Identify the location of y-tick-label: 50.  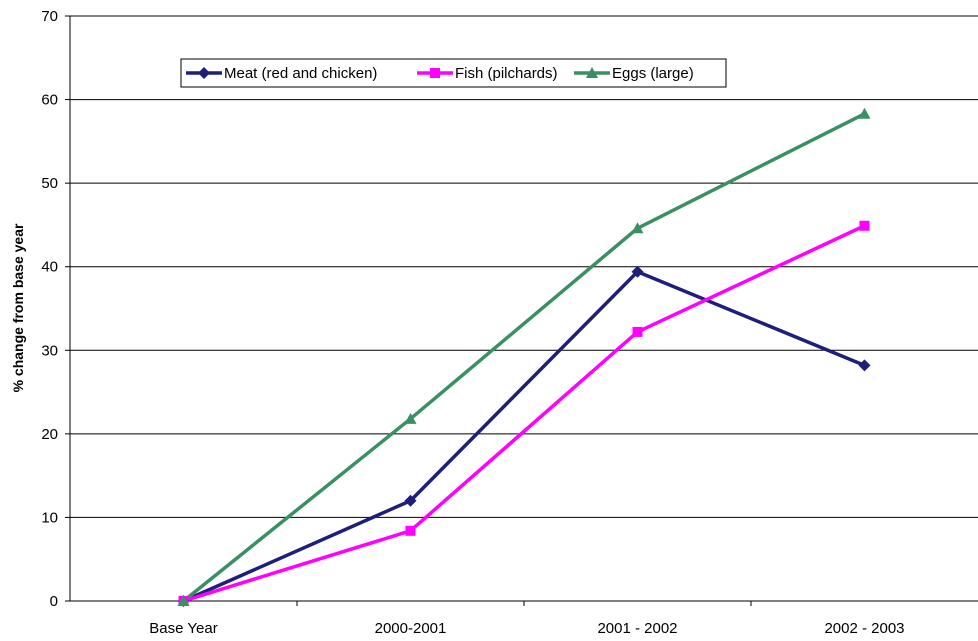
(49, 183).